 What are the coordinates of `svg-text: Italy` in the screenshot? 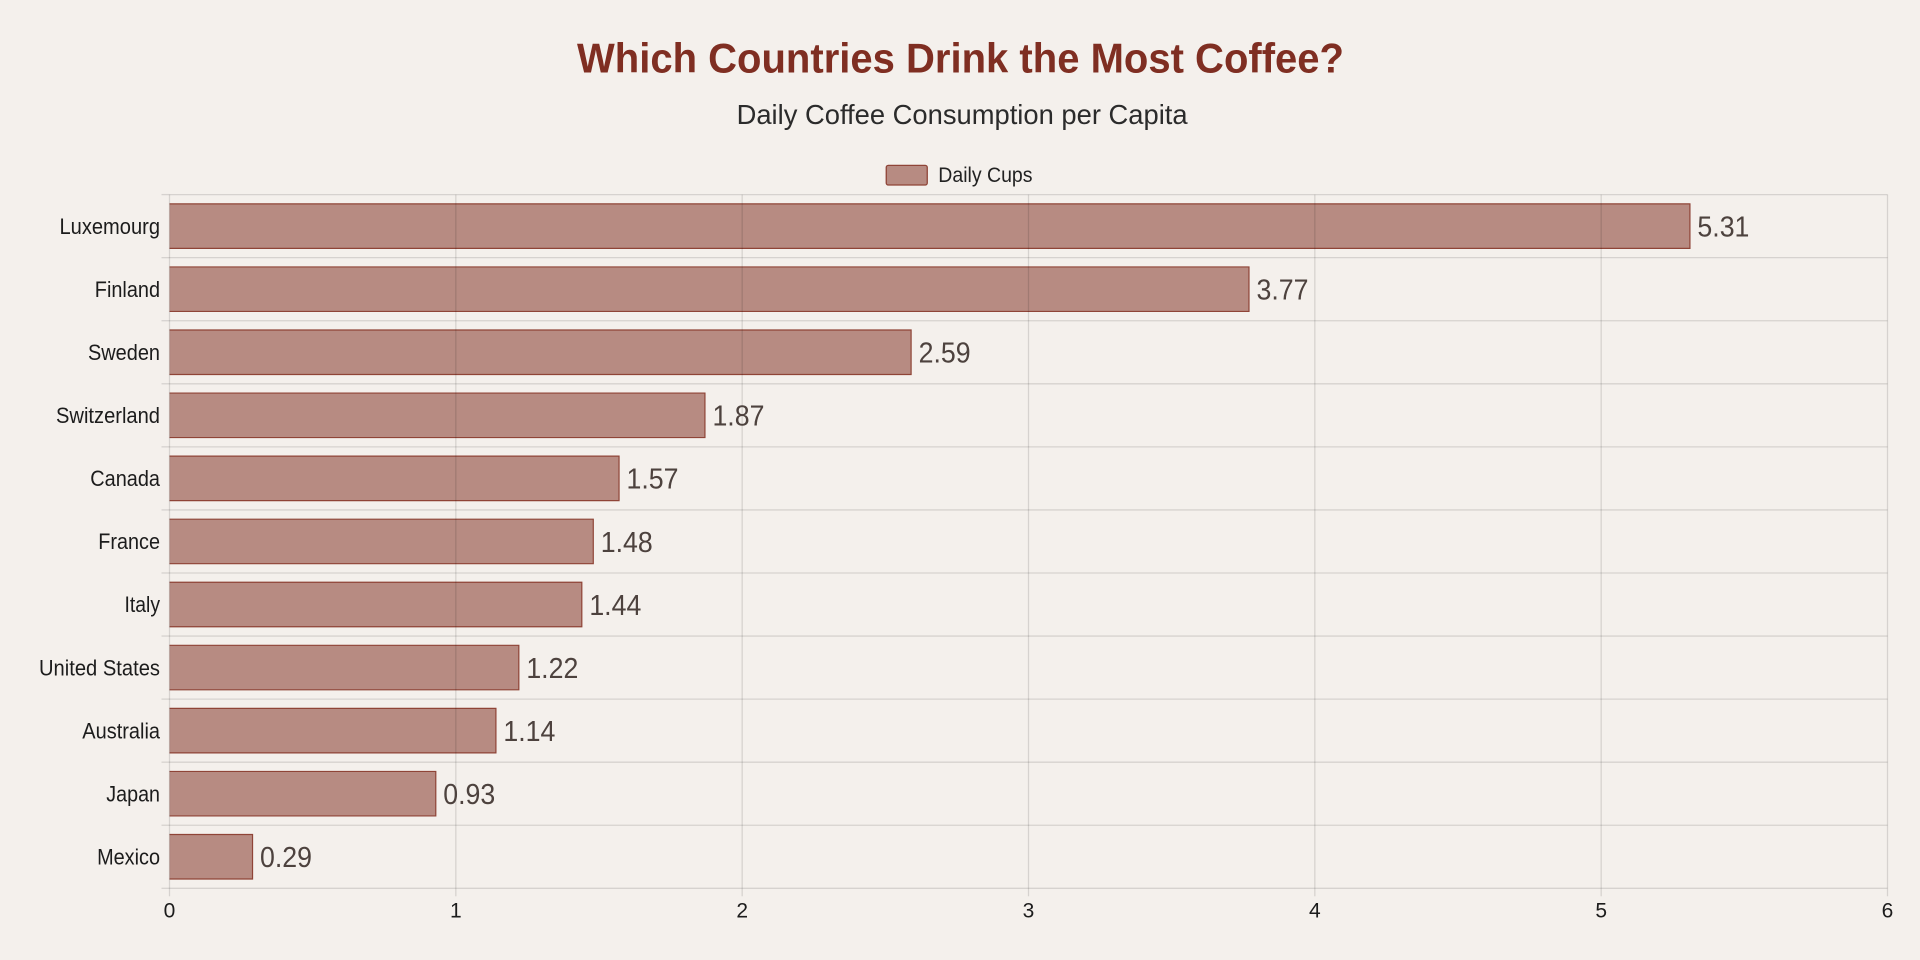 It's located at (143, 604).